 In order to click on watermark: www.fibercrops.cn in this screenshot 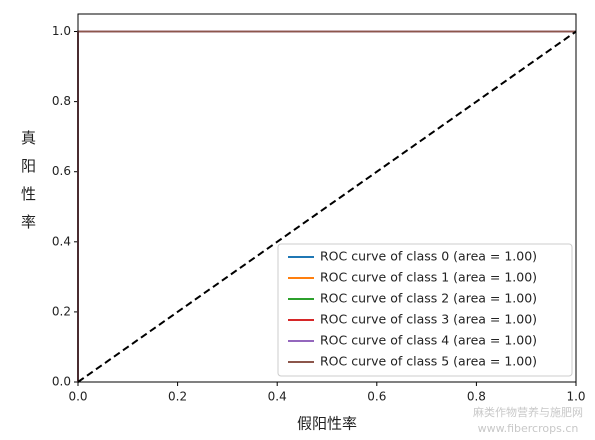, I will do `click(528, 428)`.